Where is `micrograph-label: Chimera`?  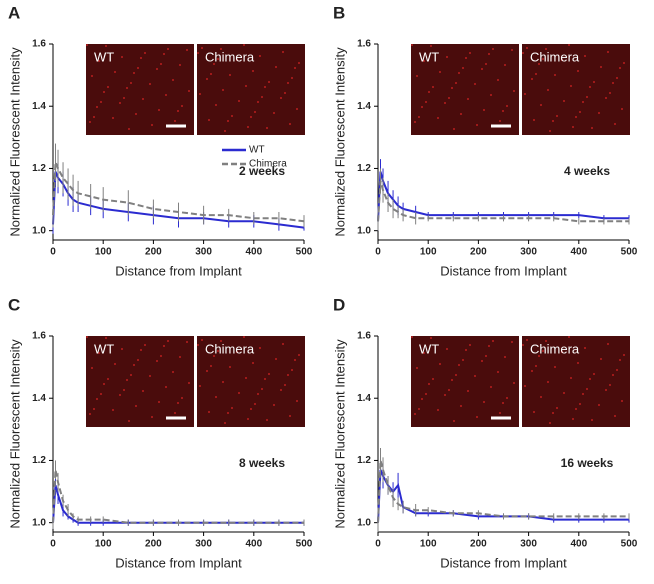 micrograph-label: Chimera is located at coordinates (555, 348).